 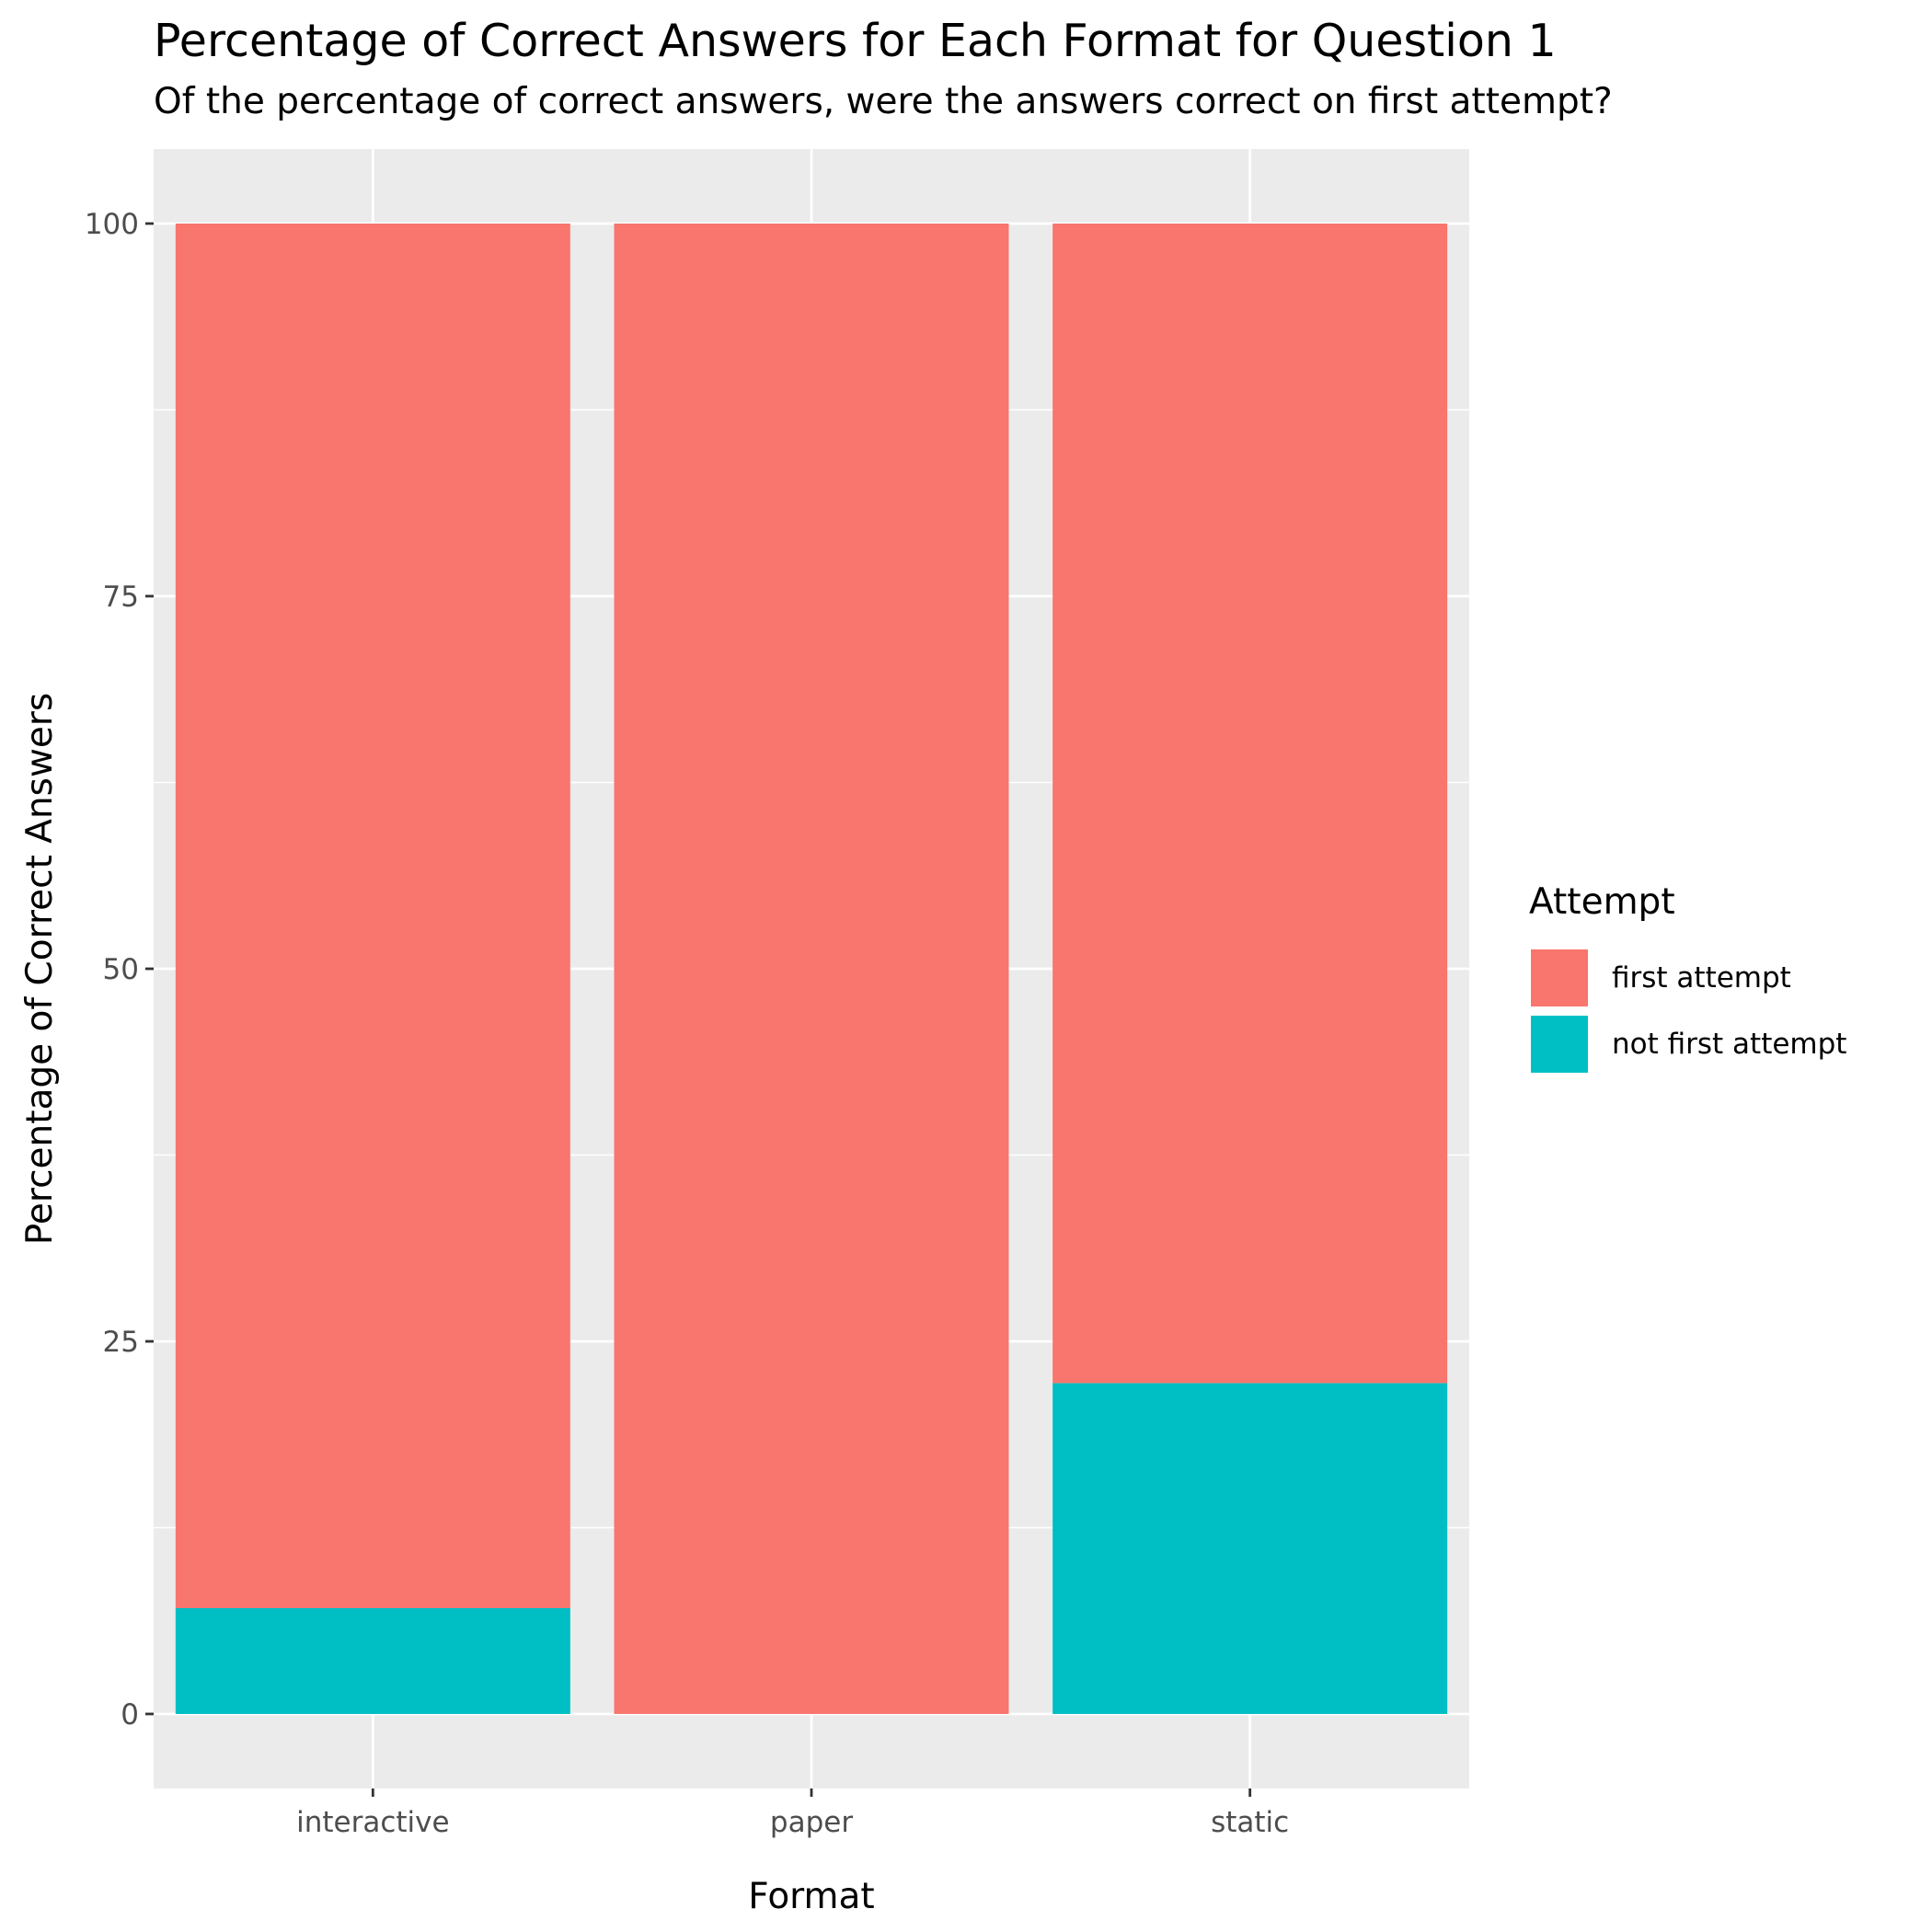 What do you see at coordinates (1701, 978) in the screenshot?
I see `legend-label-first-attempt: first attempt` at bounding box center [1701, 978].